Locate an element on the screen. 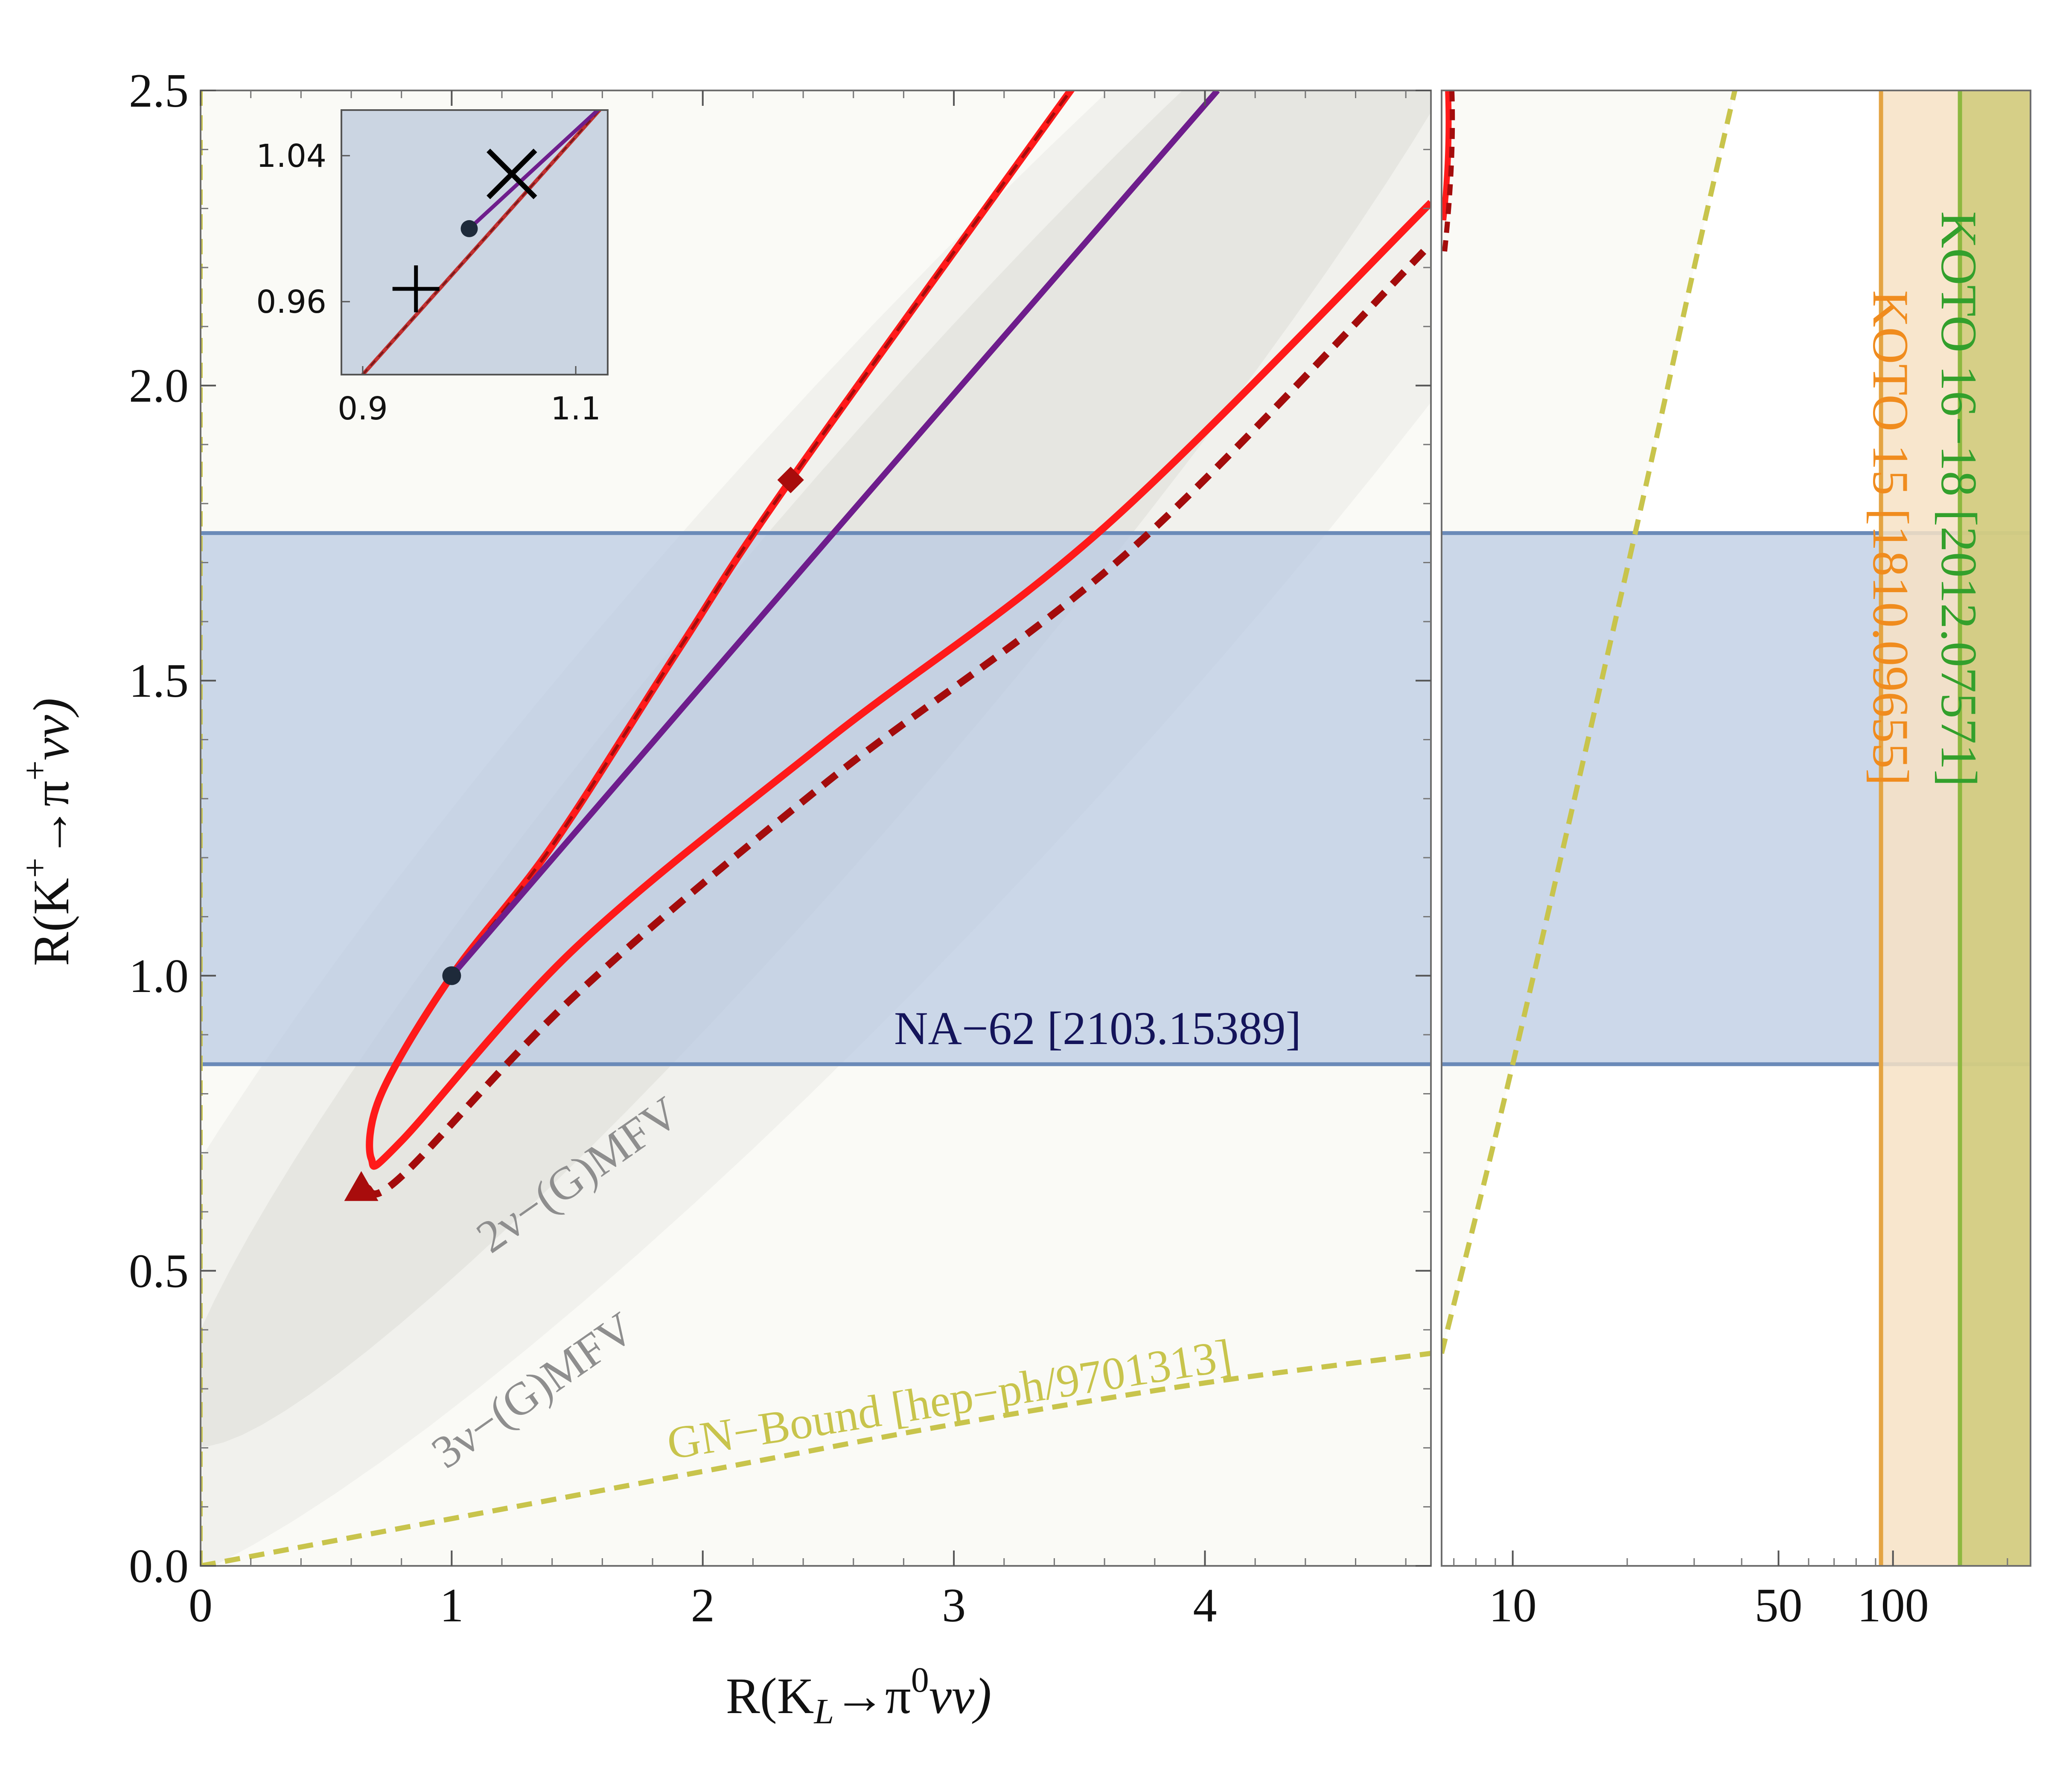 This screenshot has width=2054, height=1792. x-label-sup: 0 is located at coordinates (920, 1680).